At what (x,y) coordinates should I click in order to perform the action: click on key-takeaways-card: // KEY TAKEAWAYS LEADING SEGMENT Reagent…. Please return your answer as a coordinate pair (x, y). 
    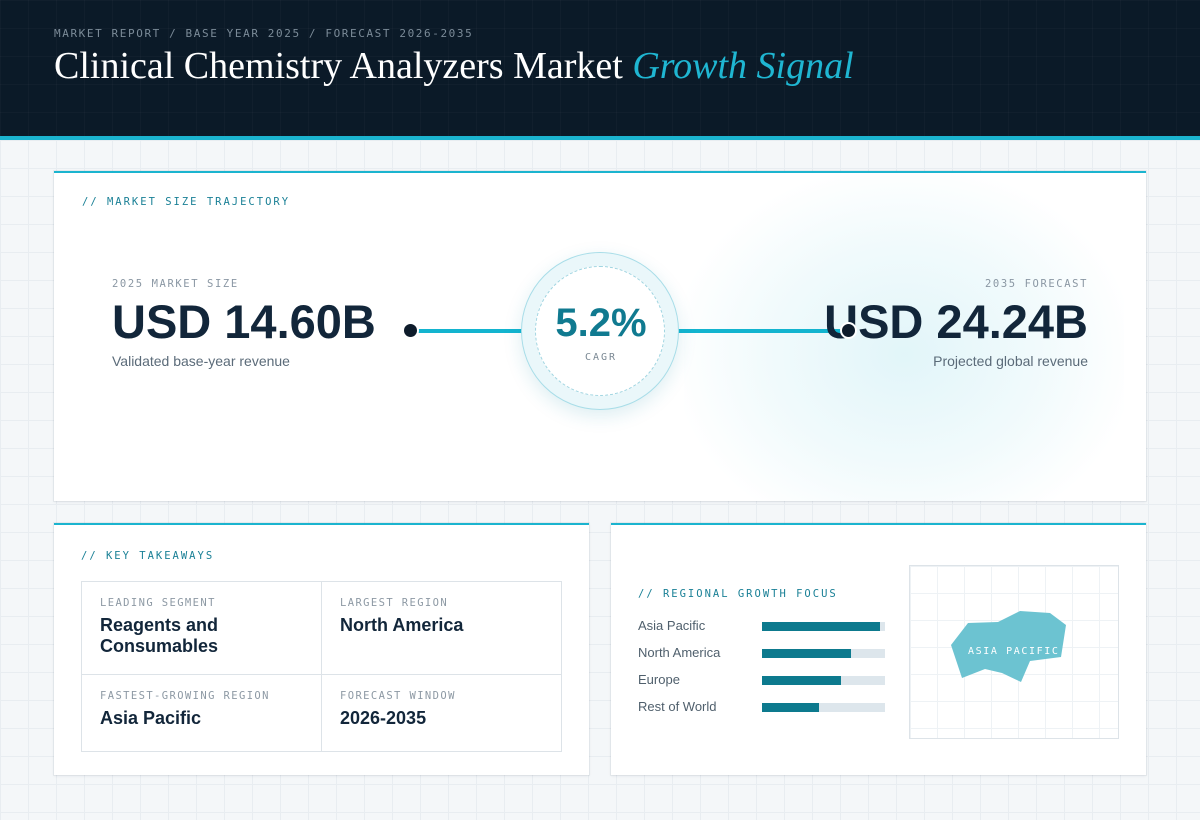
    Looking at the image, I should click on (321, 649).